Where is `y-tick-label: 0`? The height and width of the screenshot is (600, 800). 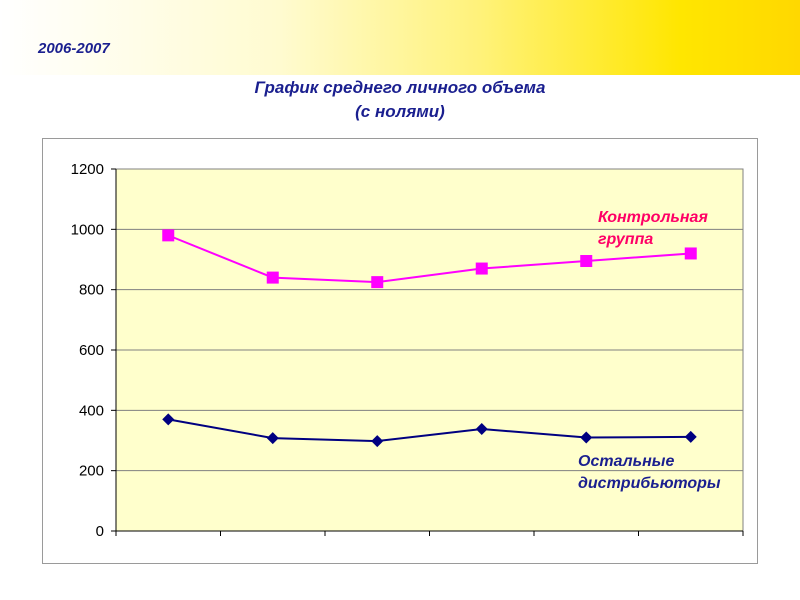
y-tick-label: 0 is located at coordinates (100, 531).